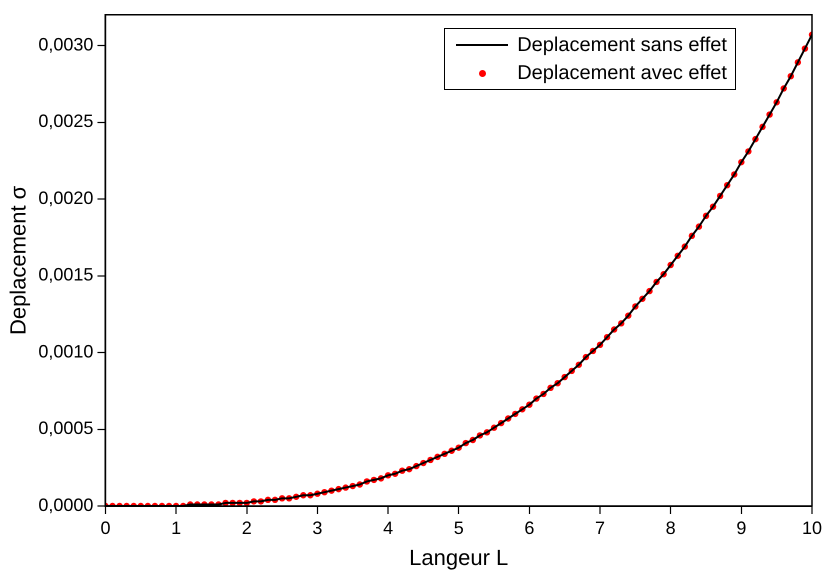 The image size is (826, 578). What do you see at coordinates (105, 528) in the screenshot?
I see `x-tick-label: 0` at bounding box center [105, 528].